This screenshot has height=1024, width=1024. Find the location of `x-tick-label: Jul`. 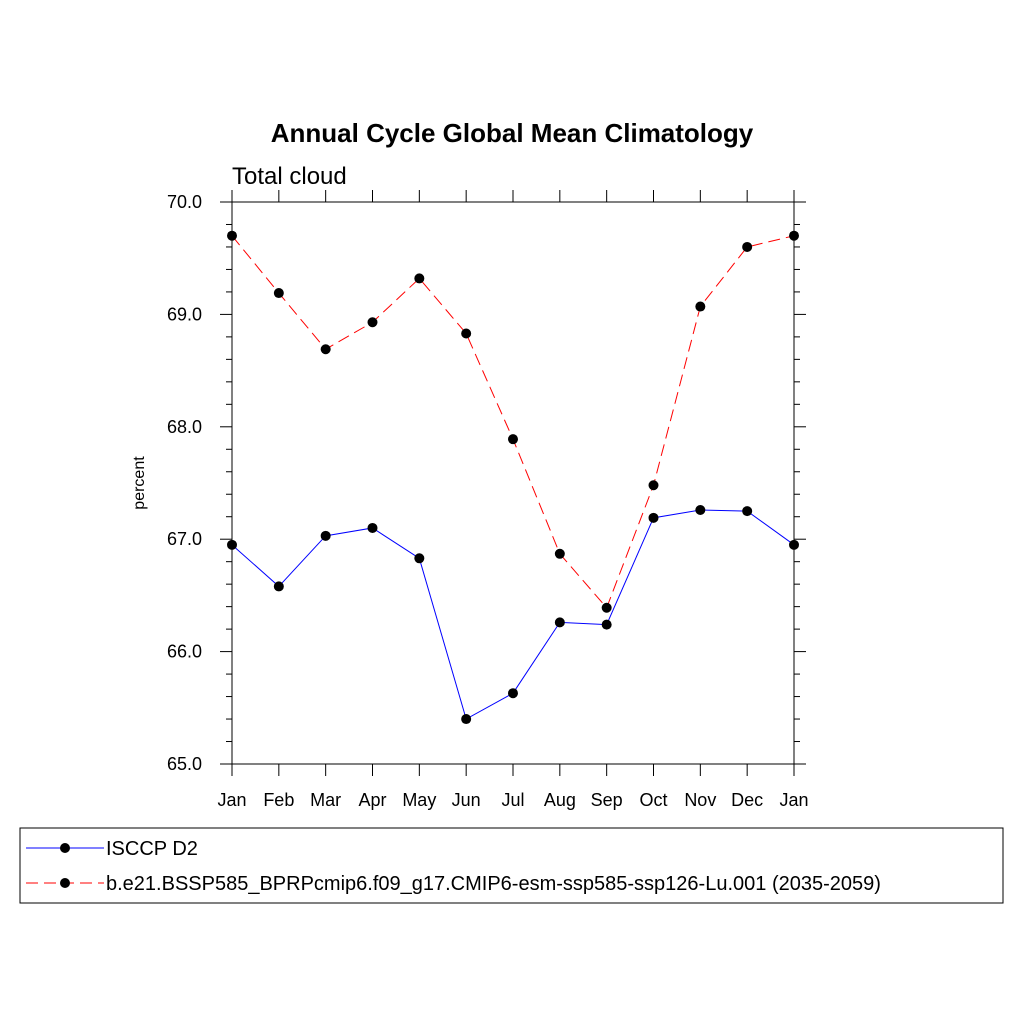

x-tick-label: Jul is located at coordinates (512, 800).